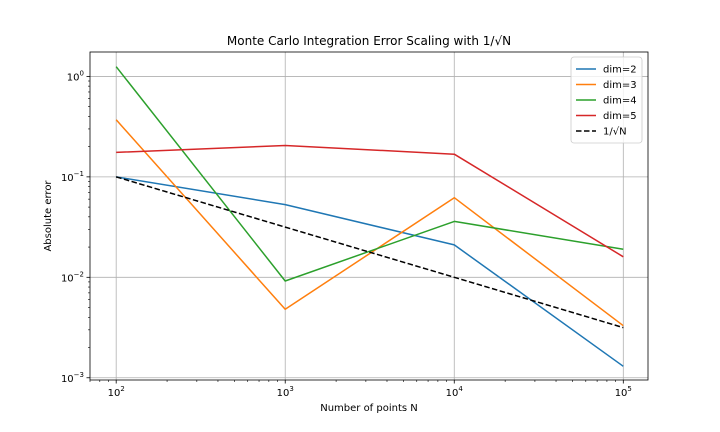 This screenshot has height=432, width=720. I want to click on legend-label: dim=3, so click(620, 85).